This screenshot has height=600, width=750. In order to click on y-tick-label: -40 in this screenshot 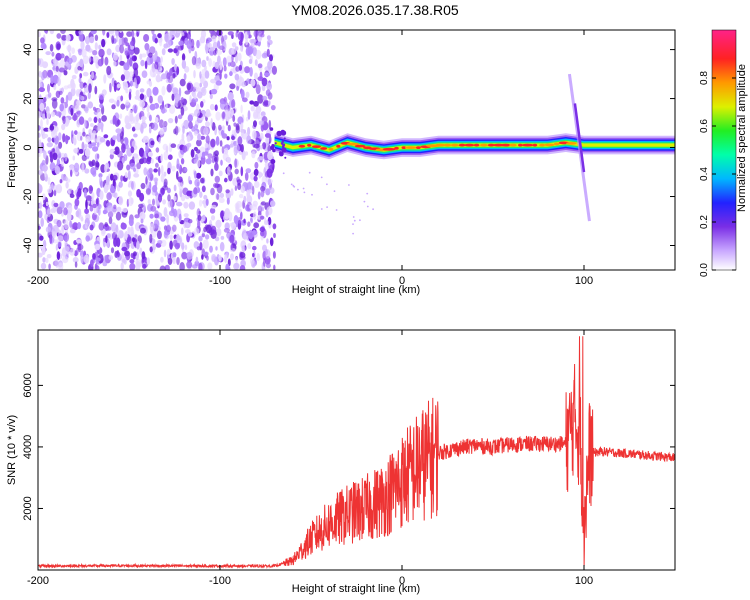, I will do `click(28, 246)`.